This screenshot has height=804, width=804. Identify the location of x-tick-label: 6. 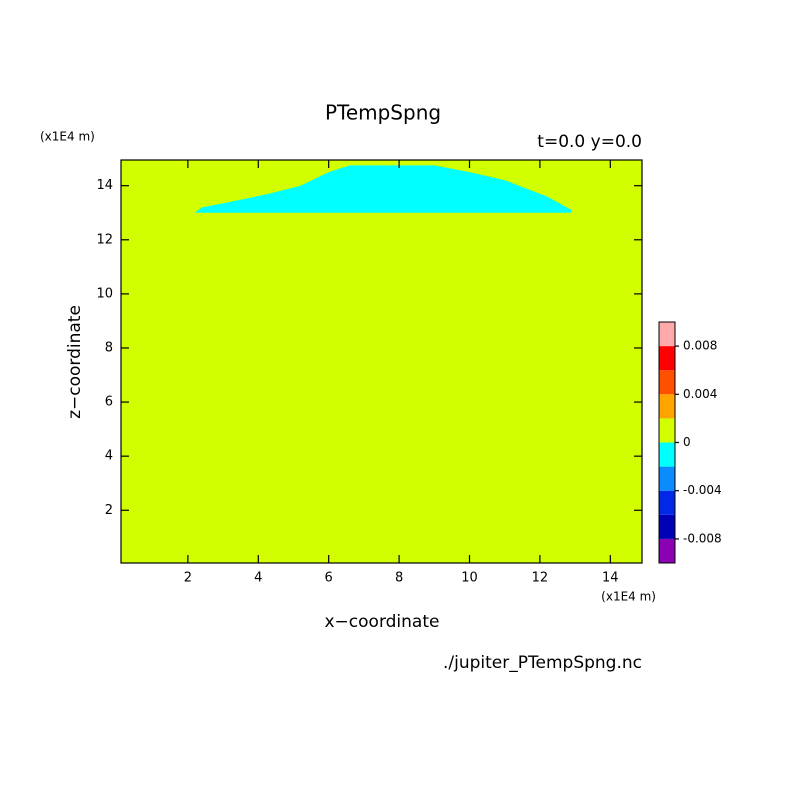
(329, 578).